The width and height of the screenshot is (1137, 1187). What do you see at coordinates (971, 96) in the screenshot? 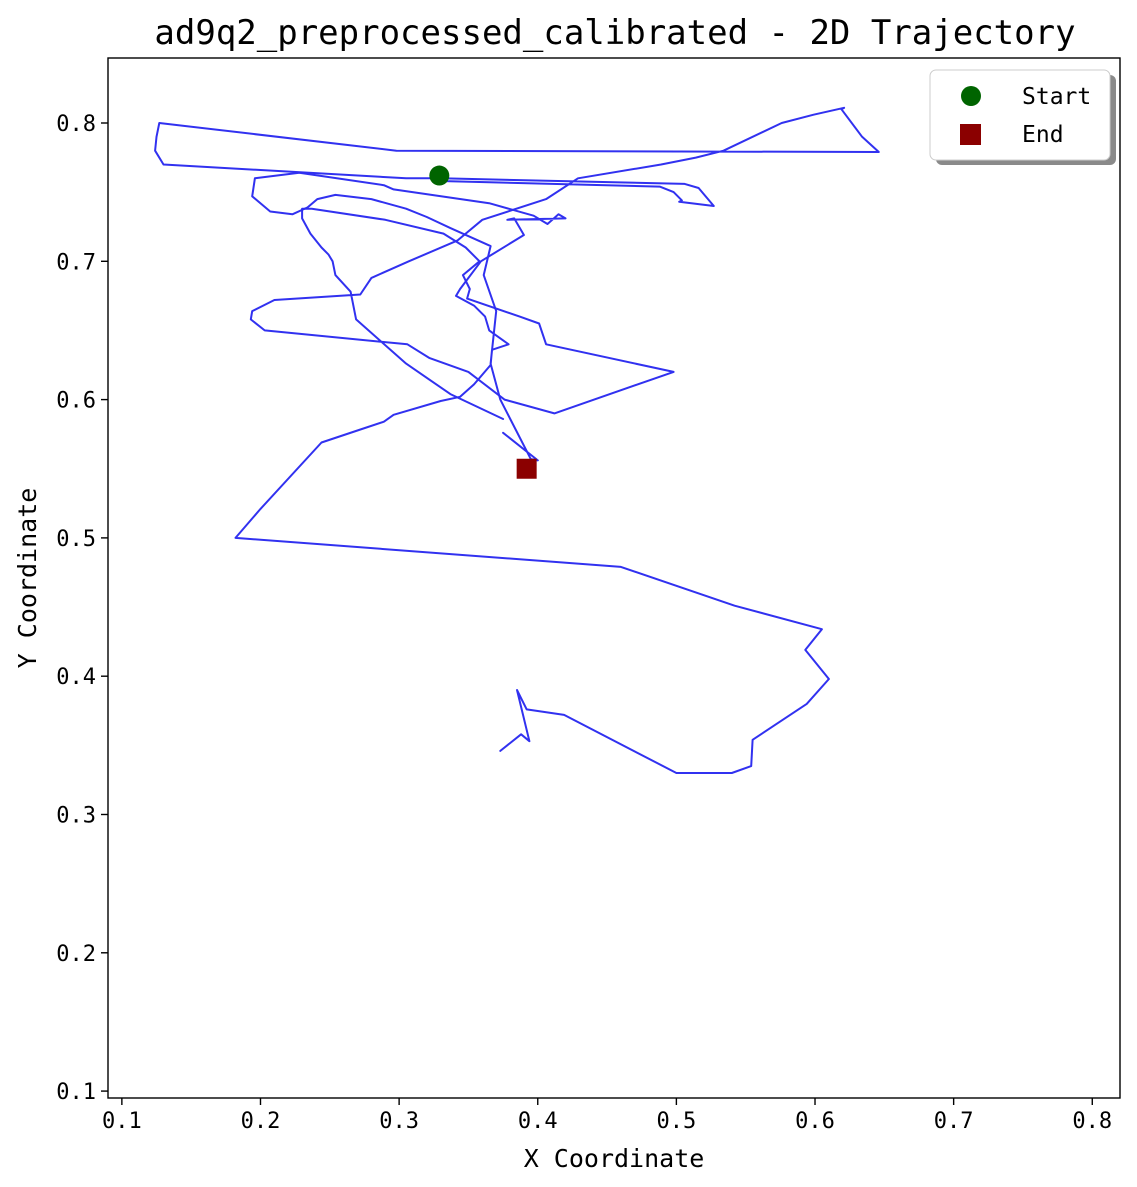
I see `legend-start-marker` at bounding box center [971, 96].